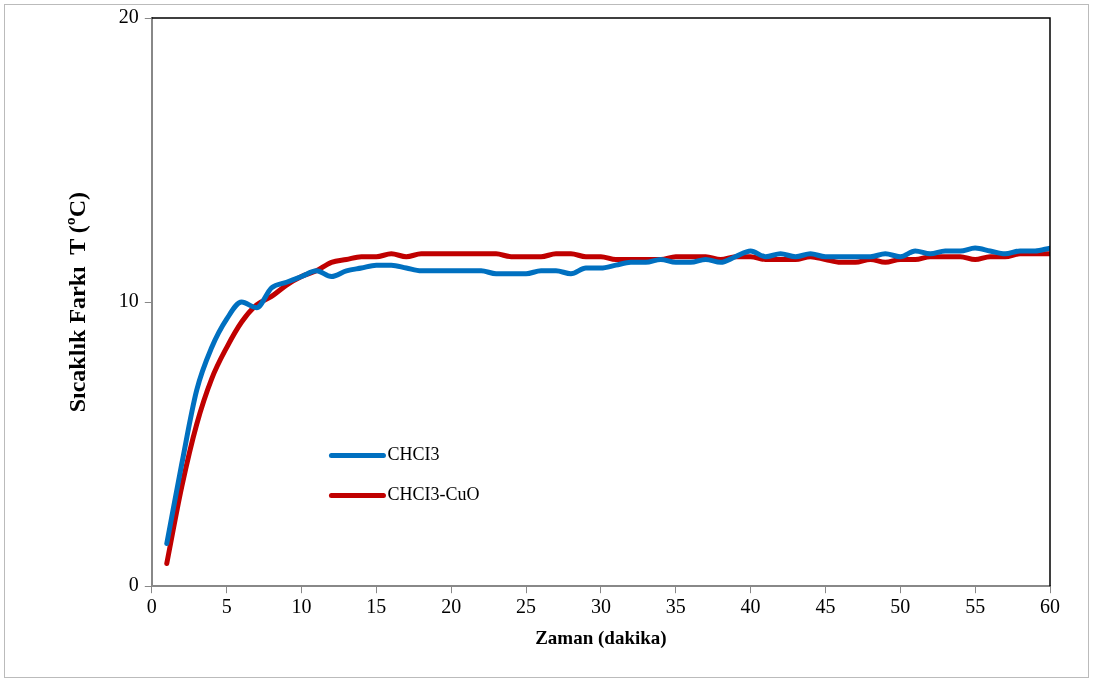 This screenshot has width=1095, height=684. What do you see at coordinates (226, 606) in the screenshot?
I see `x-tick-label: 5` at bounding box center [226, 606].